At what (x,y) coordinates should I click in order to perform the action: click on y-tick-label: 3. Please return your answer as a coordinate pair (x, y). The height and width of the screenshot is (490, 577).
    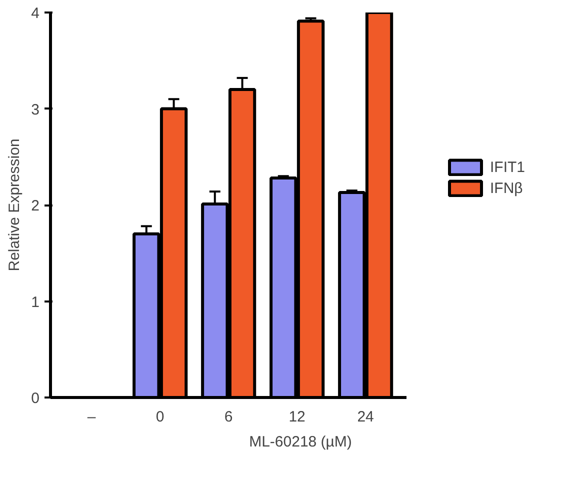
    Looking at the image, I should click on (35, 109).